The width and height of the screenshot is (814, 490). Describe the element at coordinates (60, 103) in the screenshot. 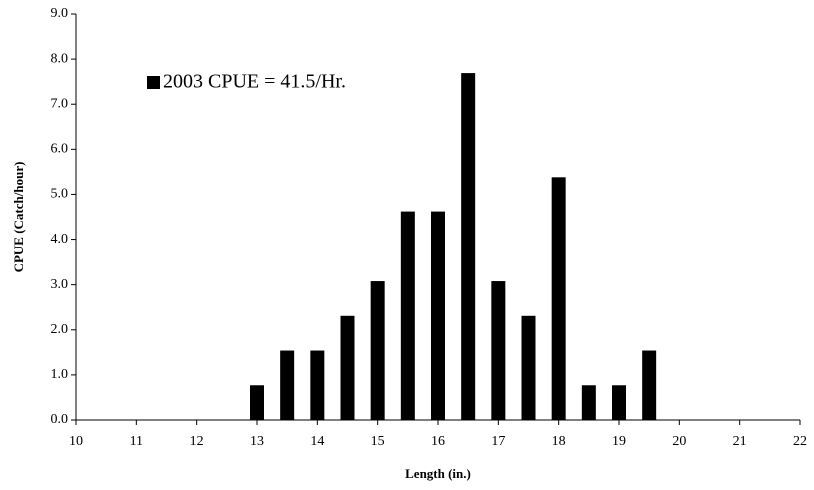

I see `y-tick-label: 7.0` at that location.